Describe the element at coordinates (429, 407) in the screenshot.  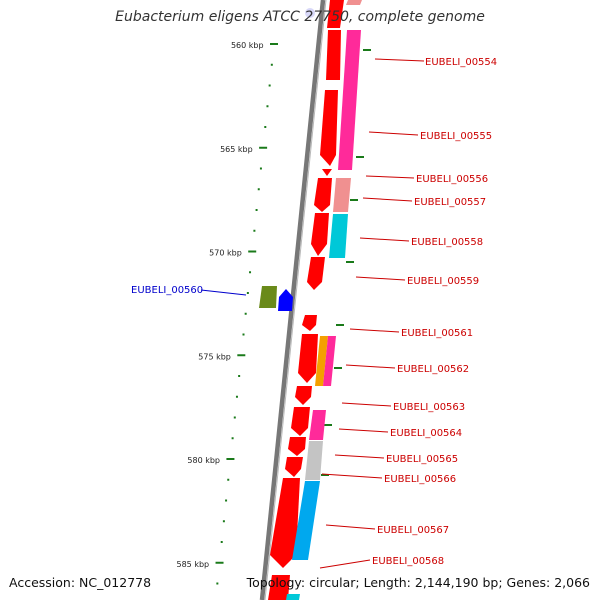
I see `gene-label: EUBELI_00563` at that location.